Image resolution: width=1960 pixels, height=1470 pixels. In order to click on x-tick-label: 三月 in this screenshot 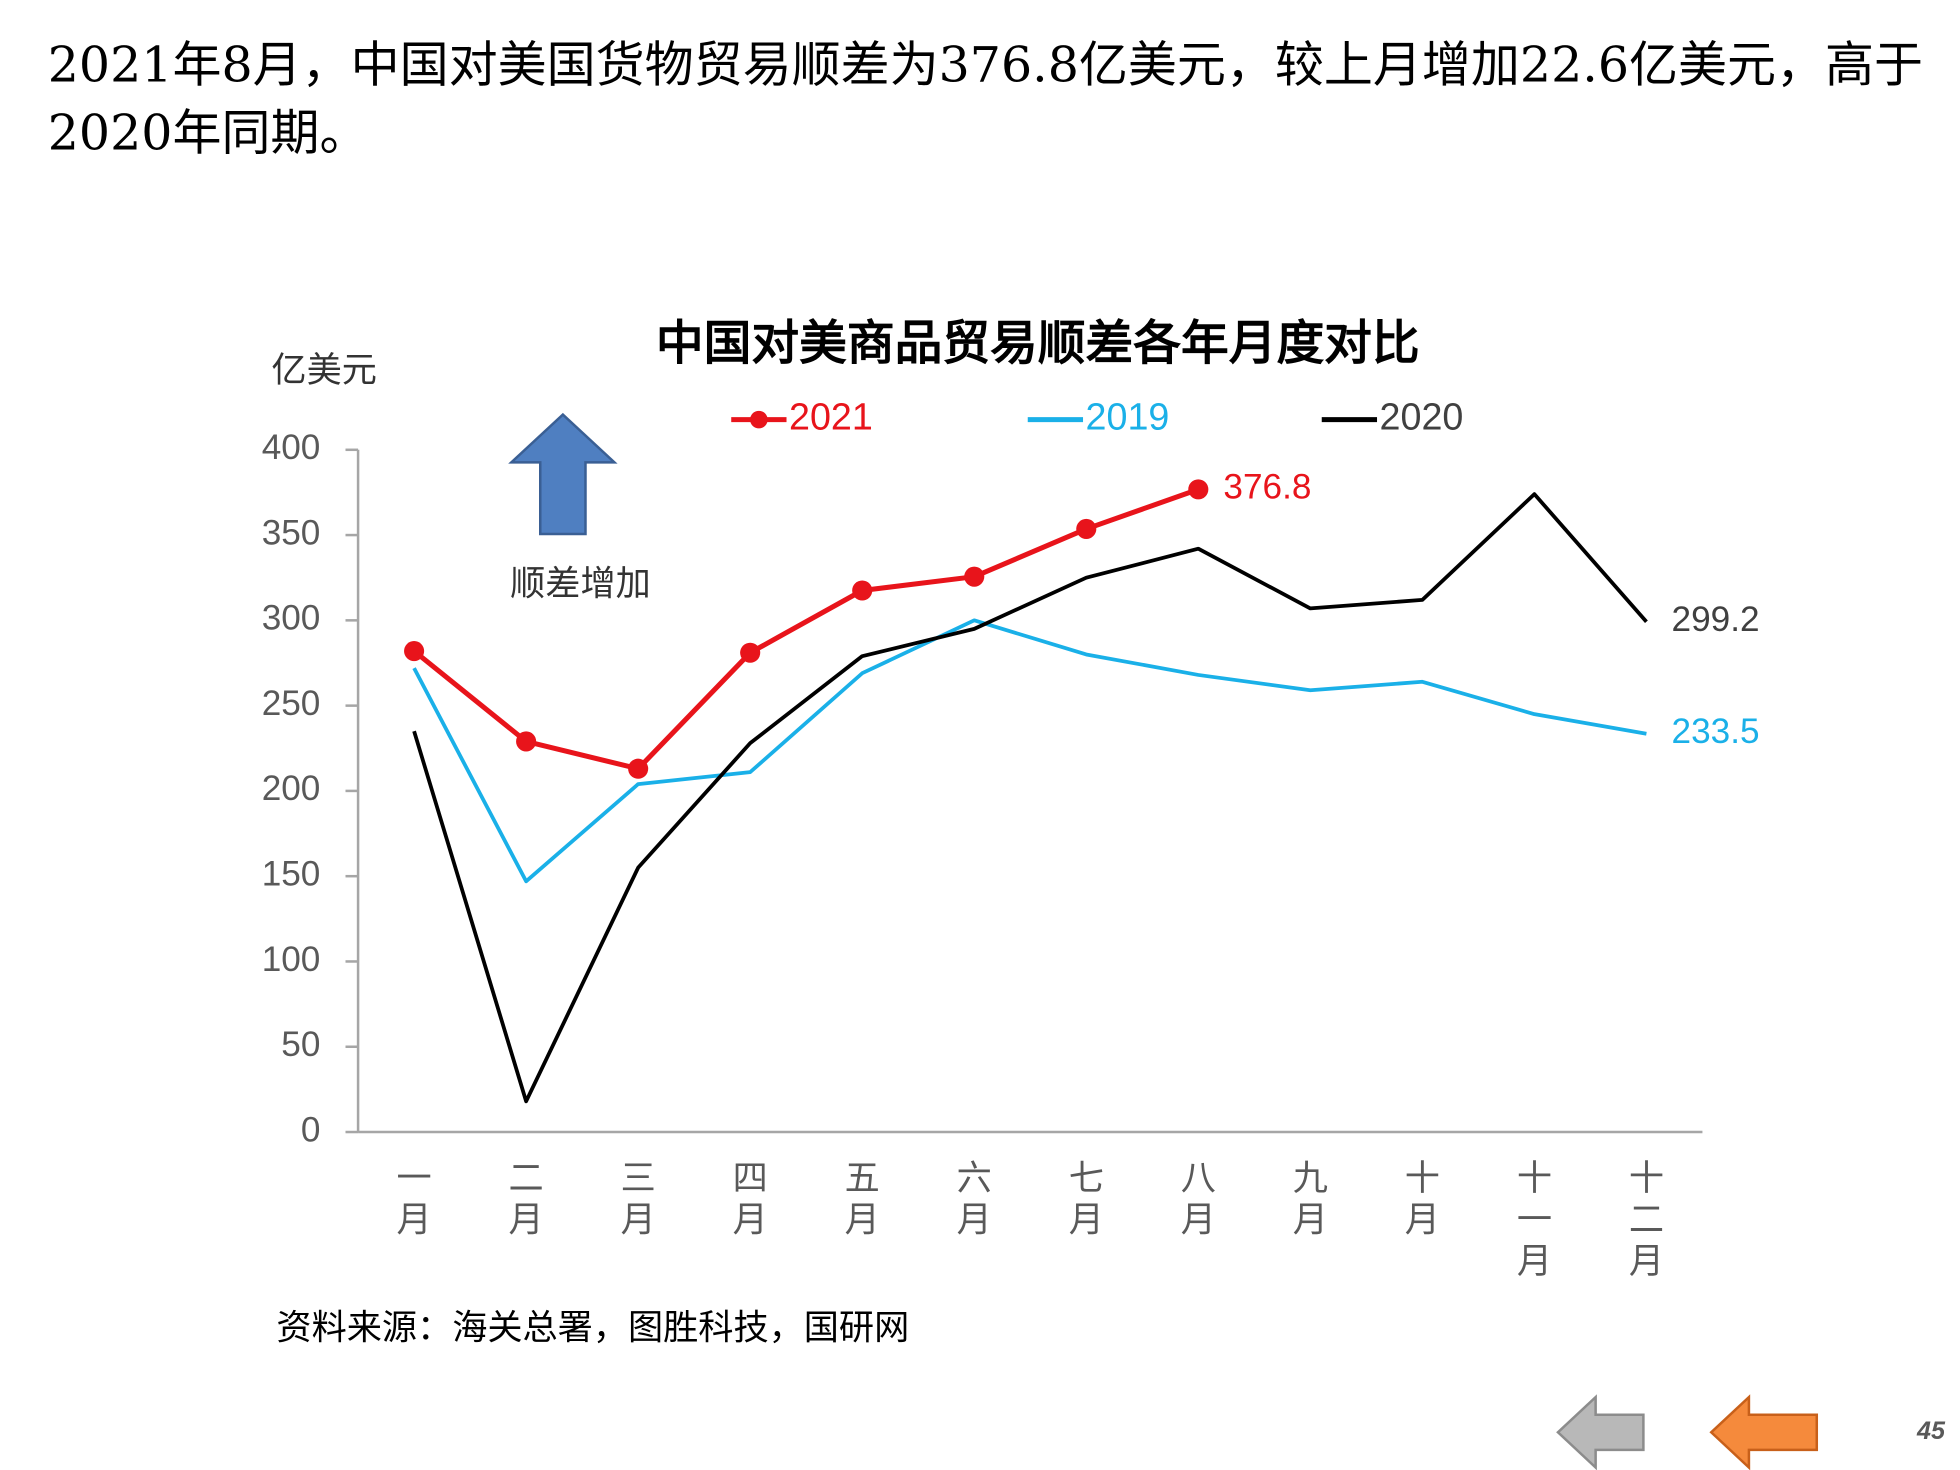, I will do `click(638, 1199)`.